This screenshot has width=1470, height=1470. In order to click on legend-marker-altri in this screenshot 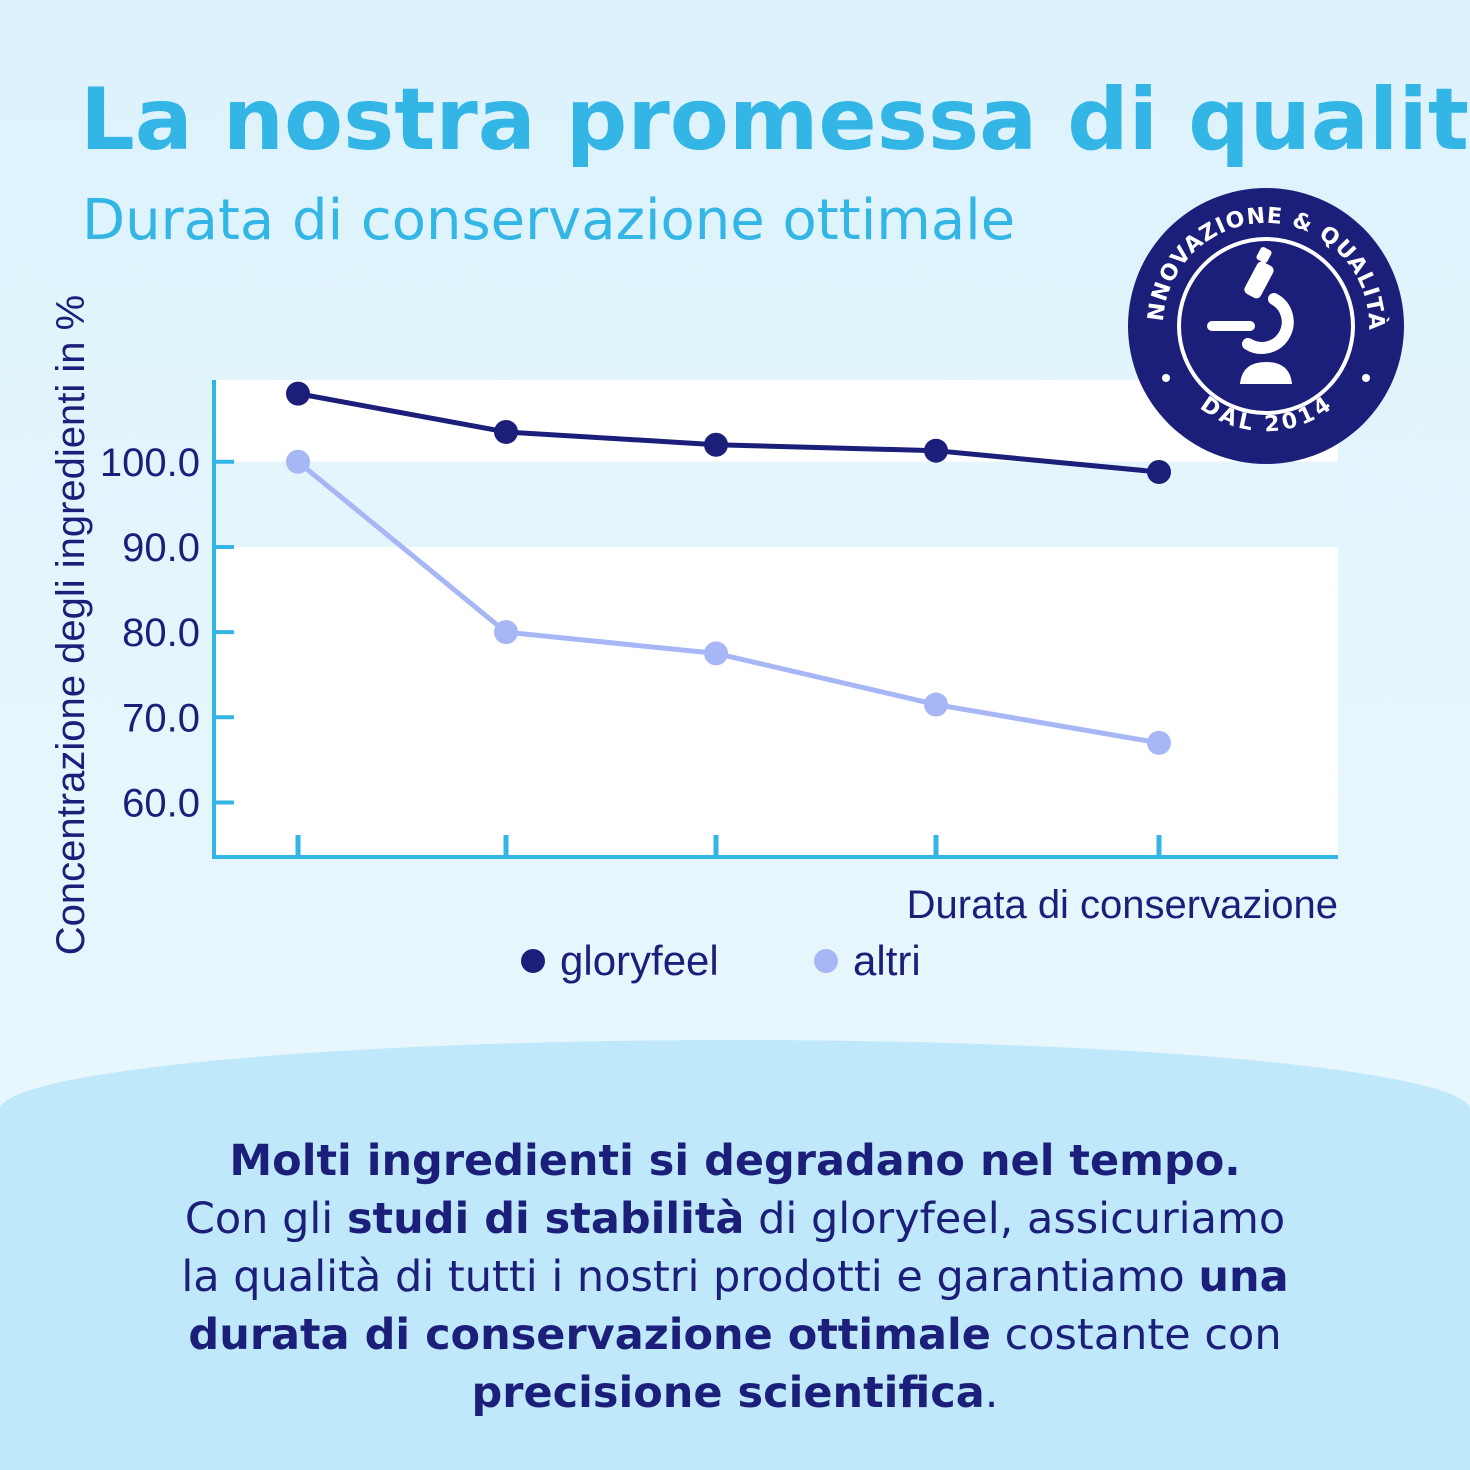, I will do `click(826, 961)`.